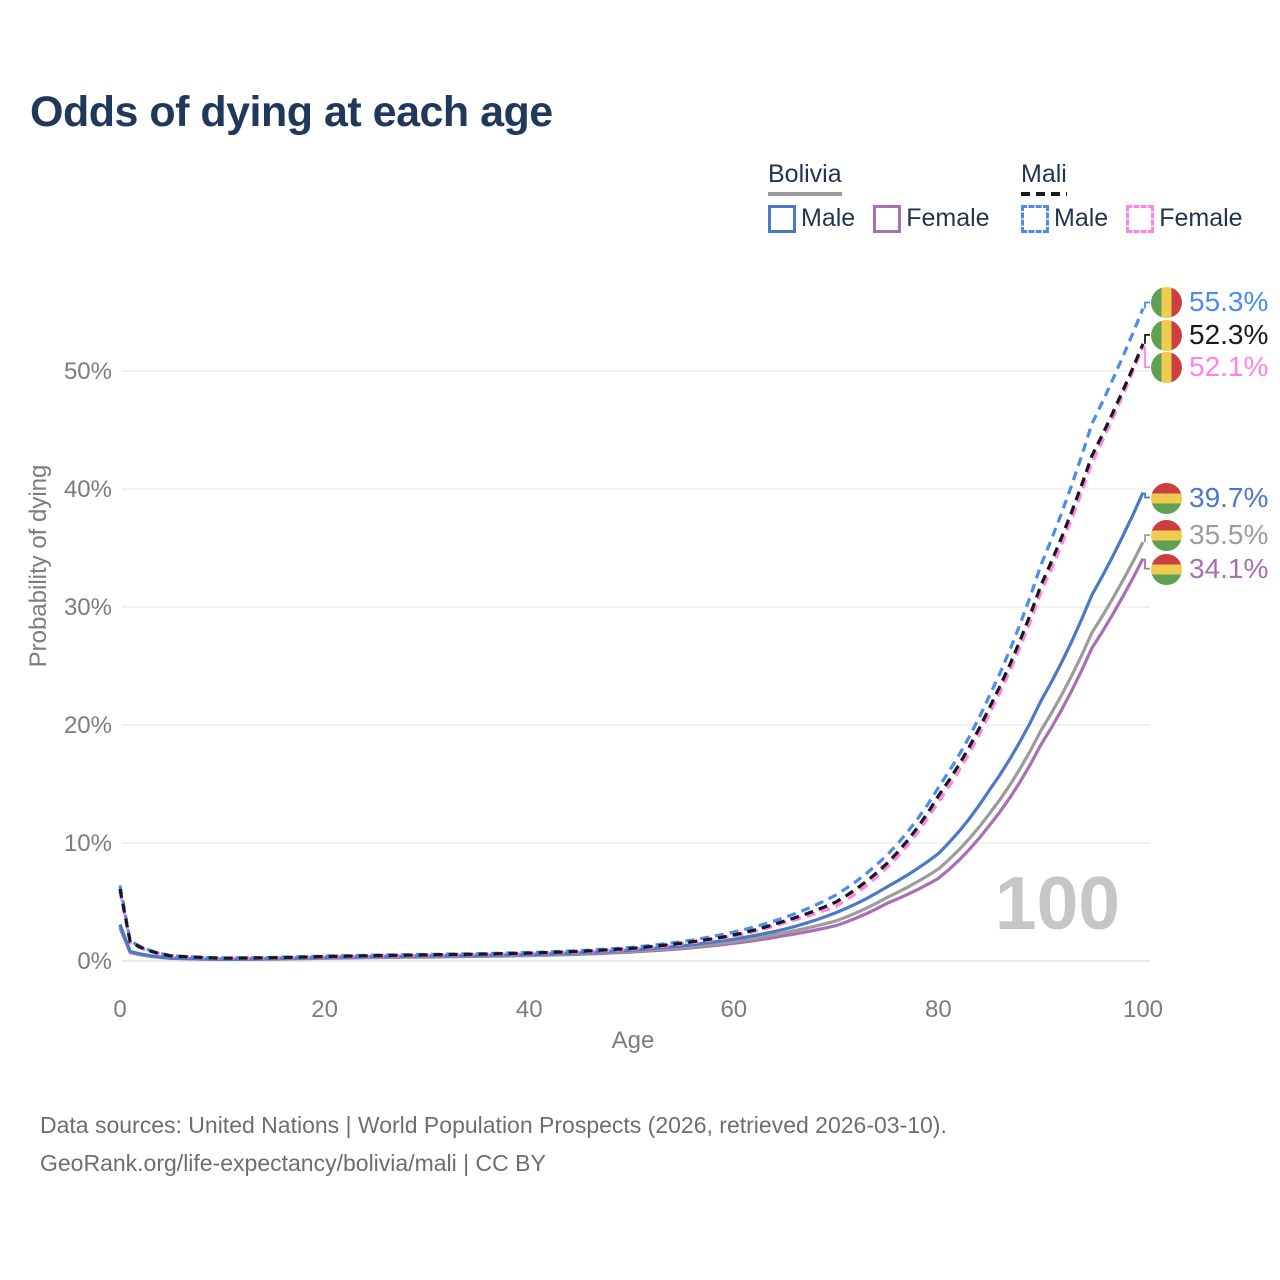 This screenshot has width=1280, height=1280. What do you see at coordinates (1044, 174) in the screenshot?
I see `legend-country-label-mali: Mali` at bounding box center [1044, 174].